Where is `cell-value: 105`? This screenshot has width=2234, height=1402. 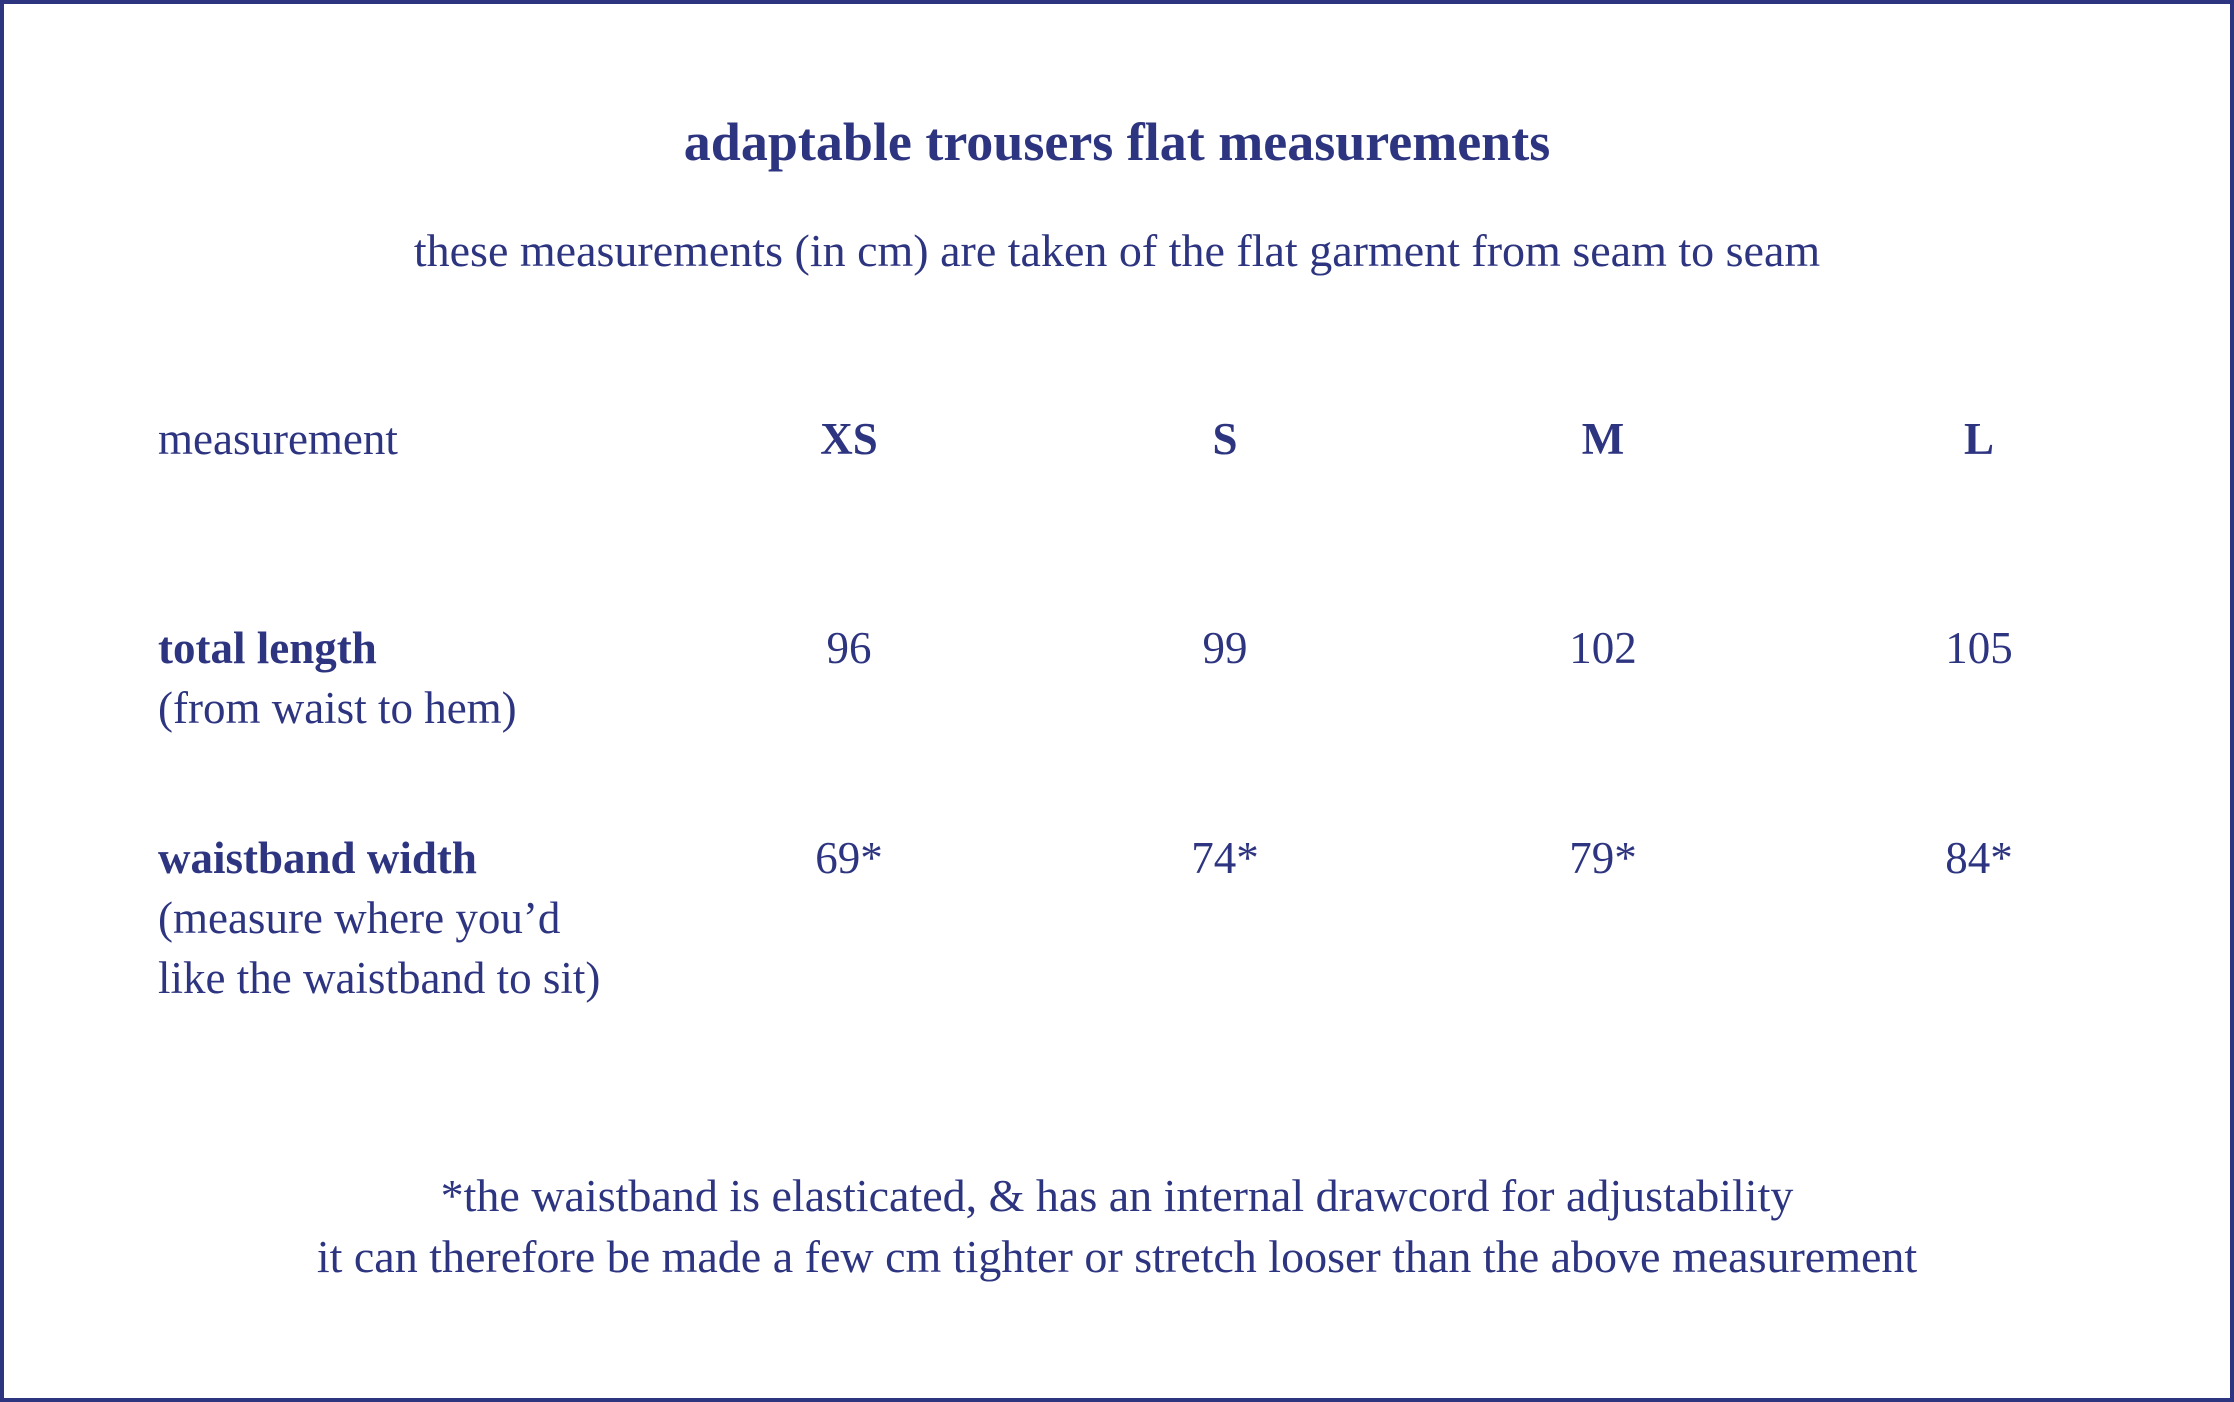
cell-value: 105 is located at coordinates (1979, 648).